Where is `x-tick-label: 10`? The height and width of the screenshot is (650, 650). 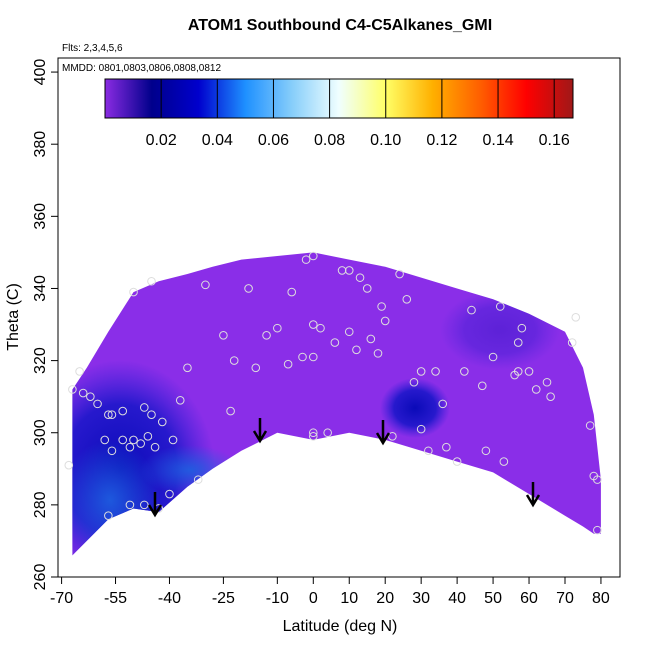
x-tick-label: 10 is located at coordinates (349, 598).